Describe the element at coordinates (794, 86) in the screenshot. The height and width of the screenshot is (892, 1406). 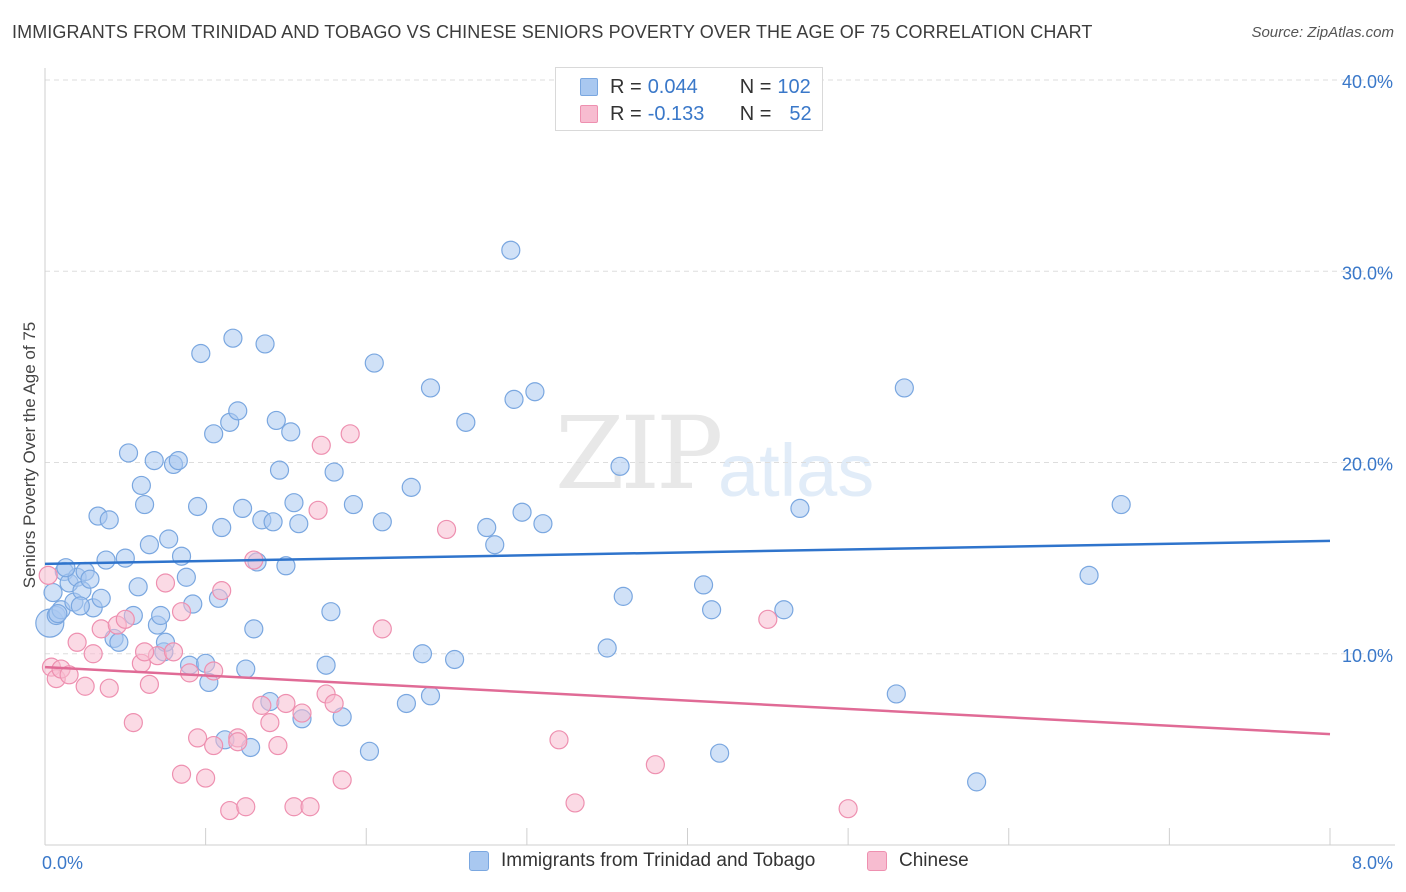
I see `legend-n-value: 102` at that location.